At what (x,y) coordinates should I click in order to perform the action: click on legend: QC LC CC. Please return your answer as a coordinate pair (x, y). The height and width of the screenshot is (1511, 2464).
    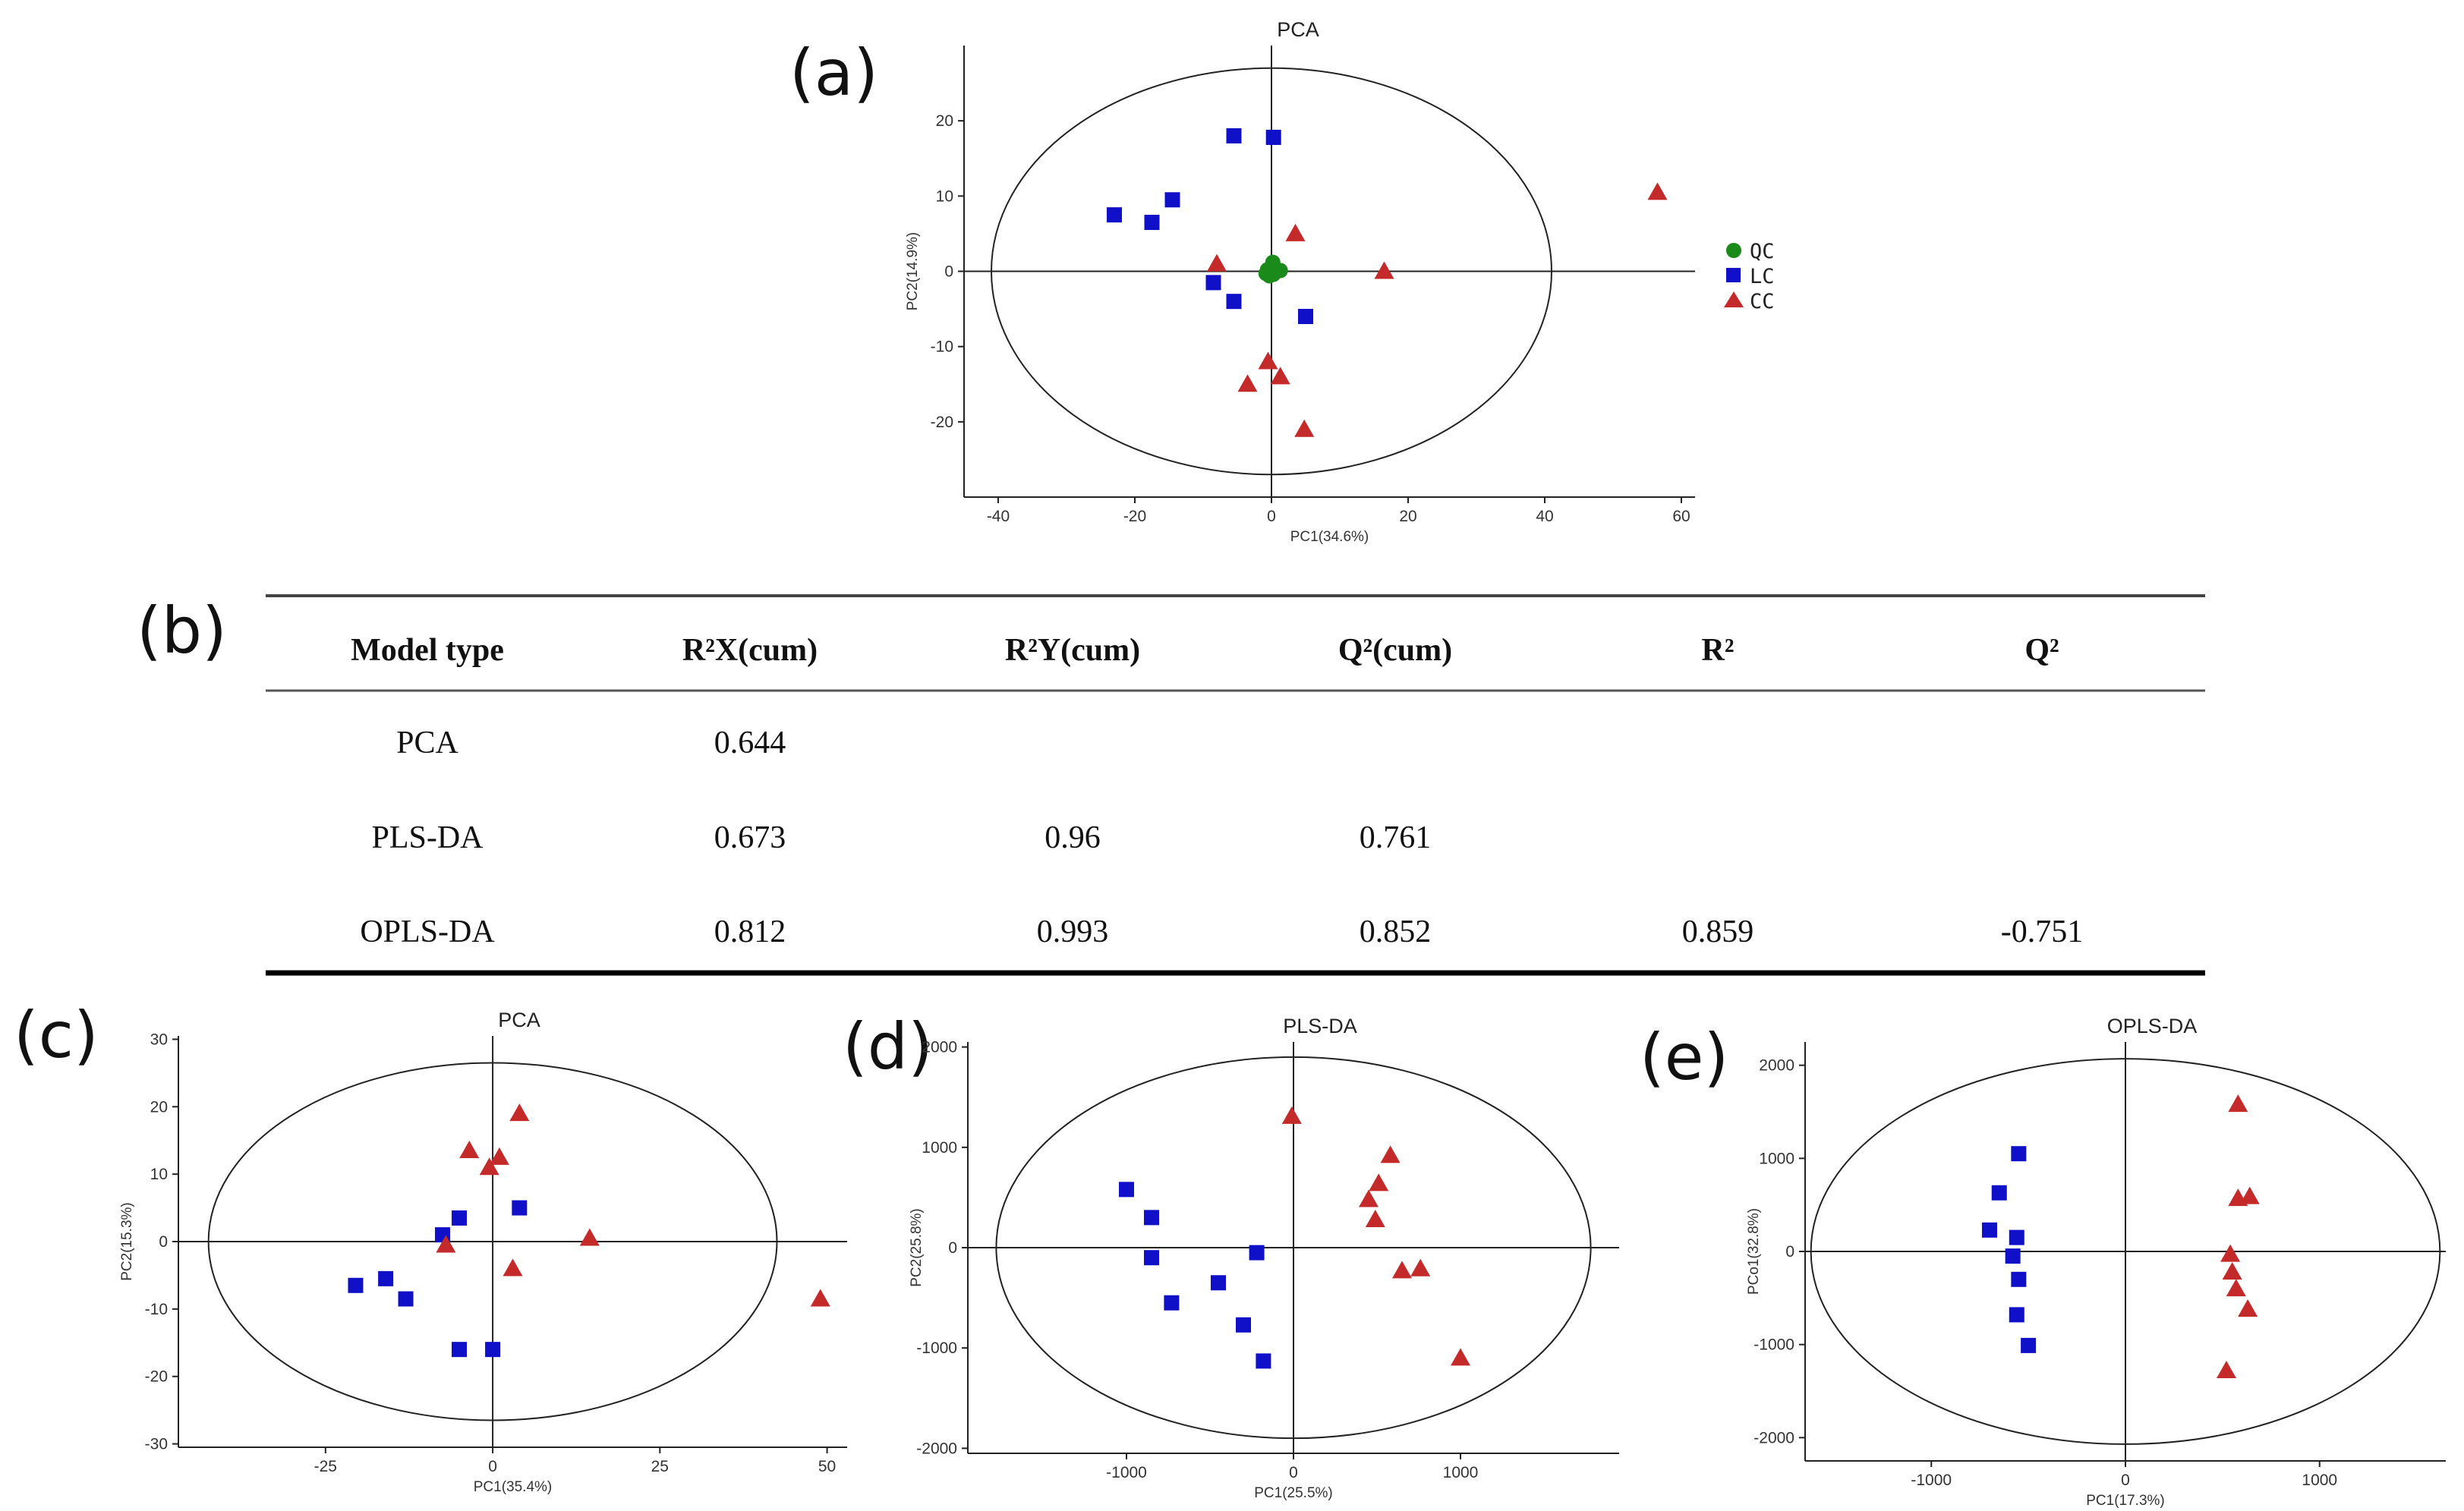
    Looking at the image, I should click on (1750, 276).